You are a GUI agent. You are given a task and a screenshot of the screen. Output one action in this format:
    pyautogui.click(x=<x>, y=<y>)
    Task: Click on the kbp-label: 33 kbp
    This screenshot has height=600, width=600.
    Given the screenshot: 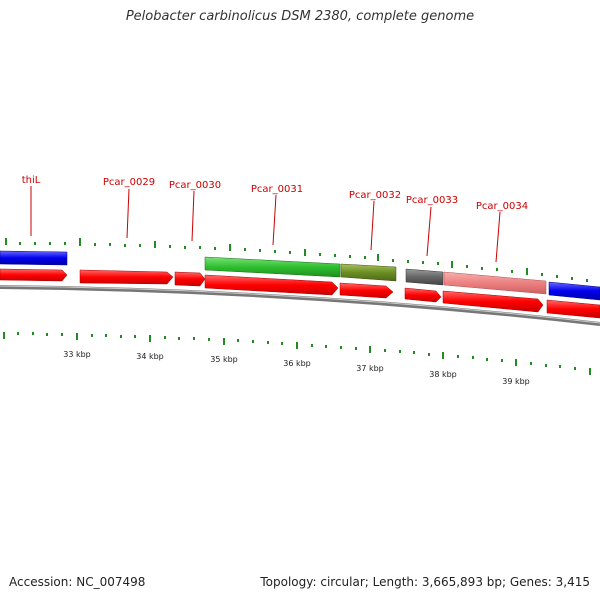 What is the action you would take?
    pyautogui.click(x=77, y=354)
    